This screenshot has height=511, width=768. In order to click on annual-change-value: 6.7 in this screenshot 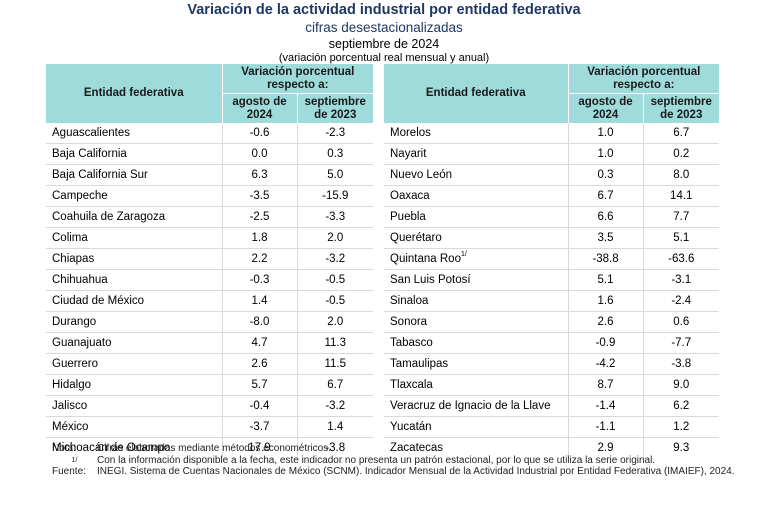, I will do `click(334, 385)`.